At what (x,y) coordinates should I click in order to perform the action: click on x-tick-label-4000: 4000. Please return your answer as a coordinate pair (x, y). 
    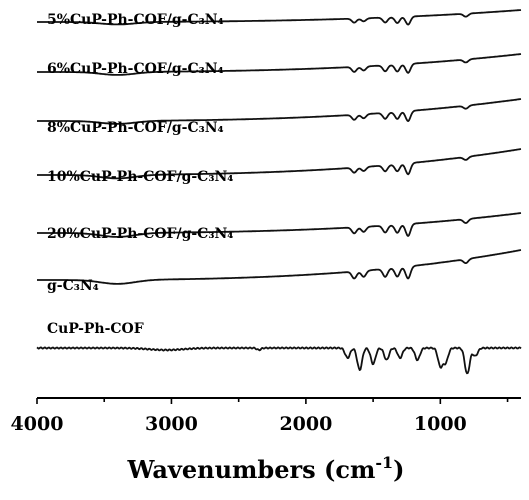
    Looking at the image, I should click on (37, 424).